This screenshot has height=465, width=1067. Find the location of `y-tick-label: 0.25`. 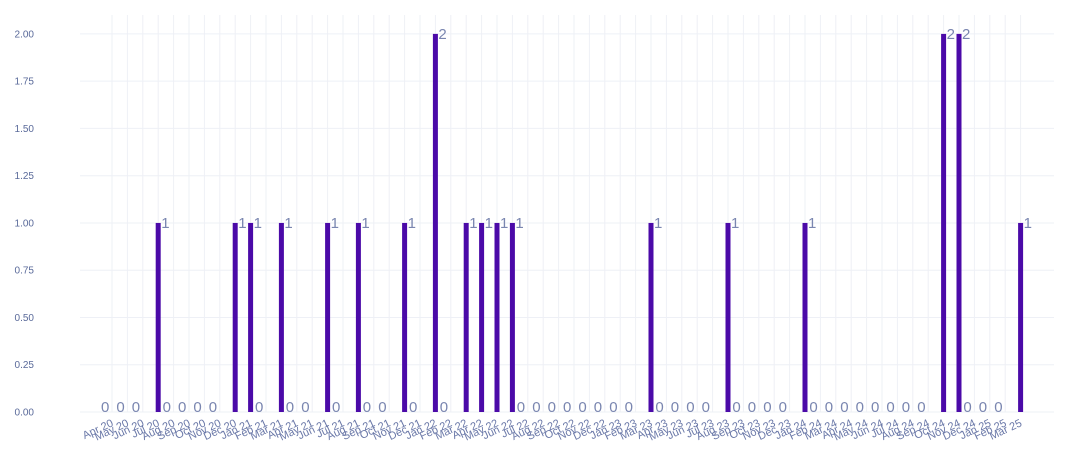

y-tick-label: 0.25 is located at coordinates (25, 365).